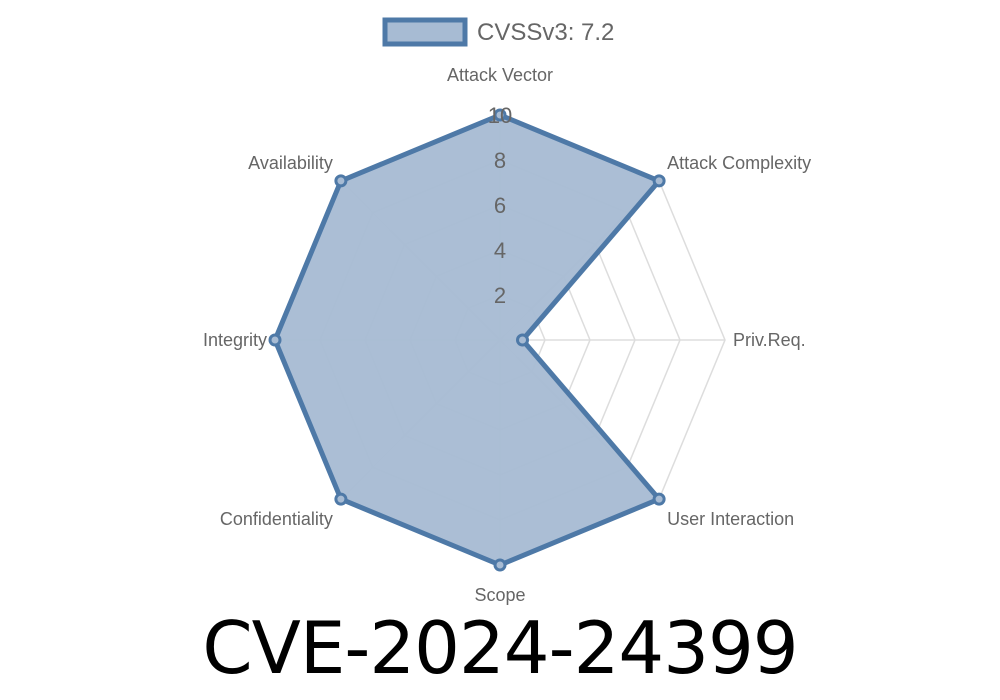 This screenshot has height=700, width=1000. I want to click on axis-label: Attack Vector, so click(500, 75).